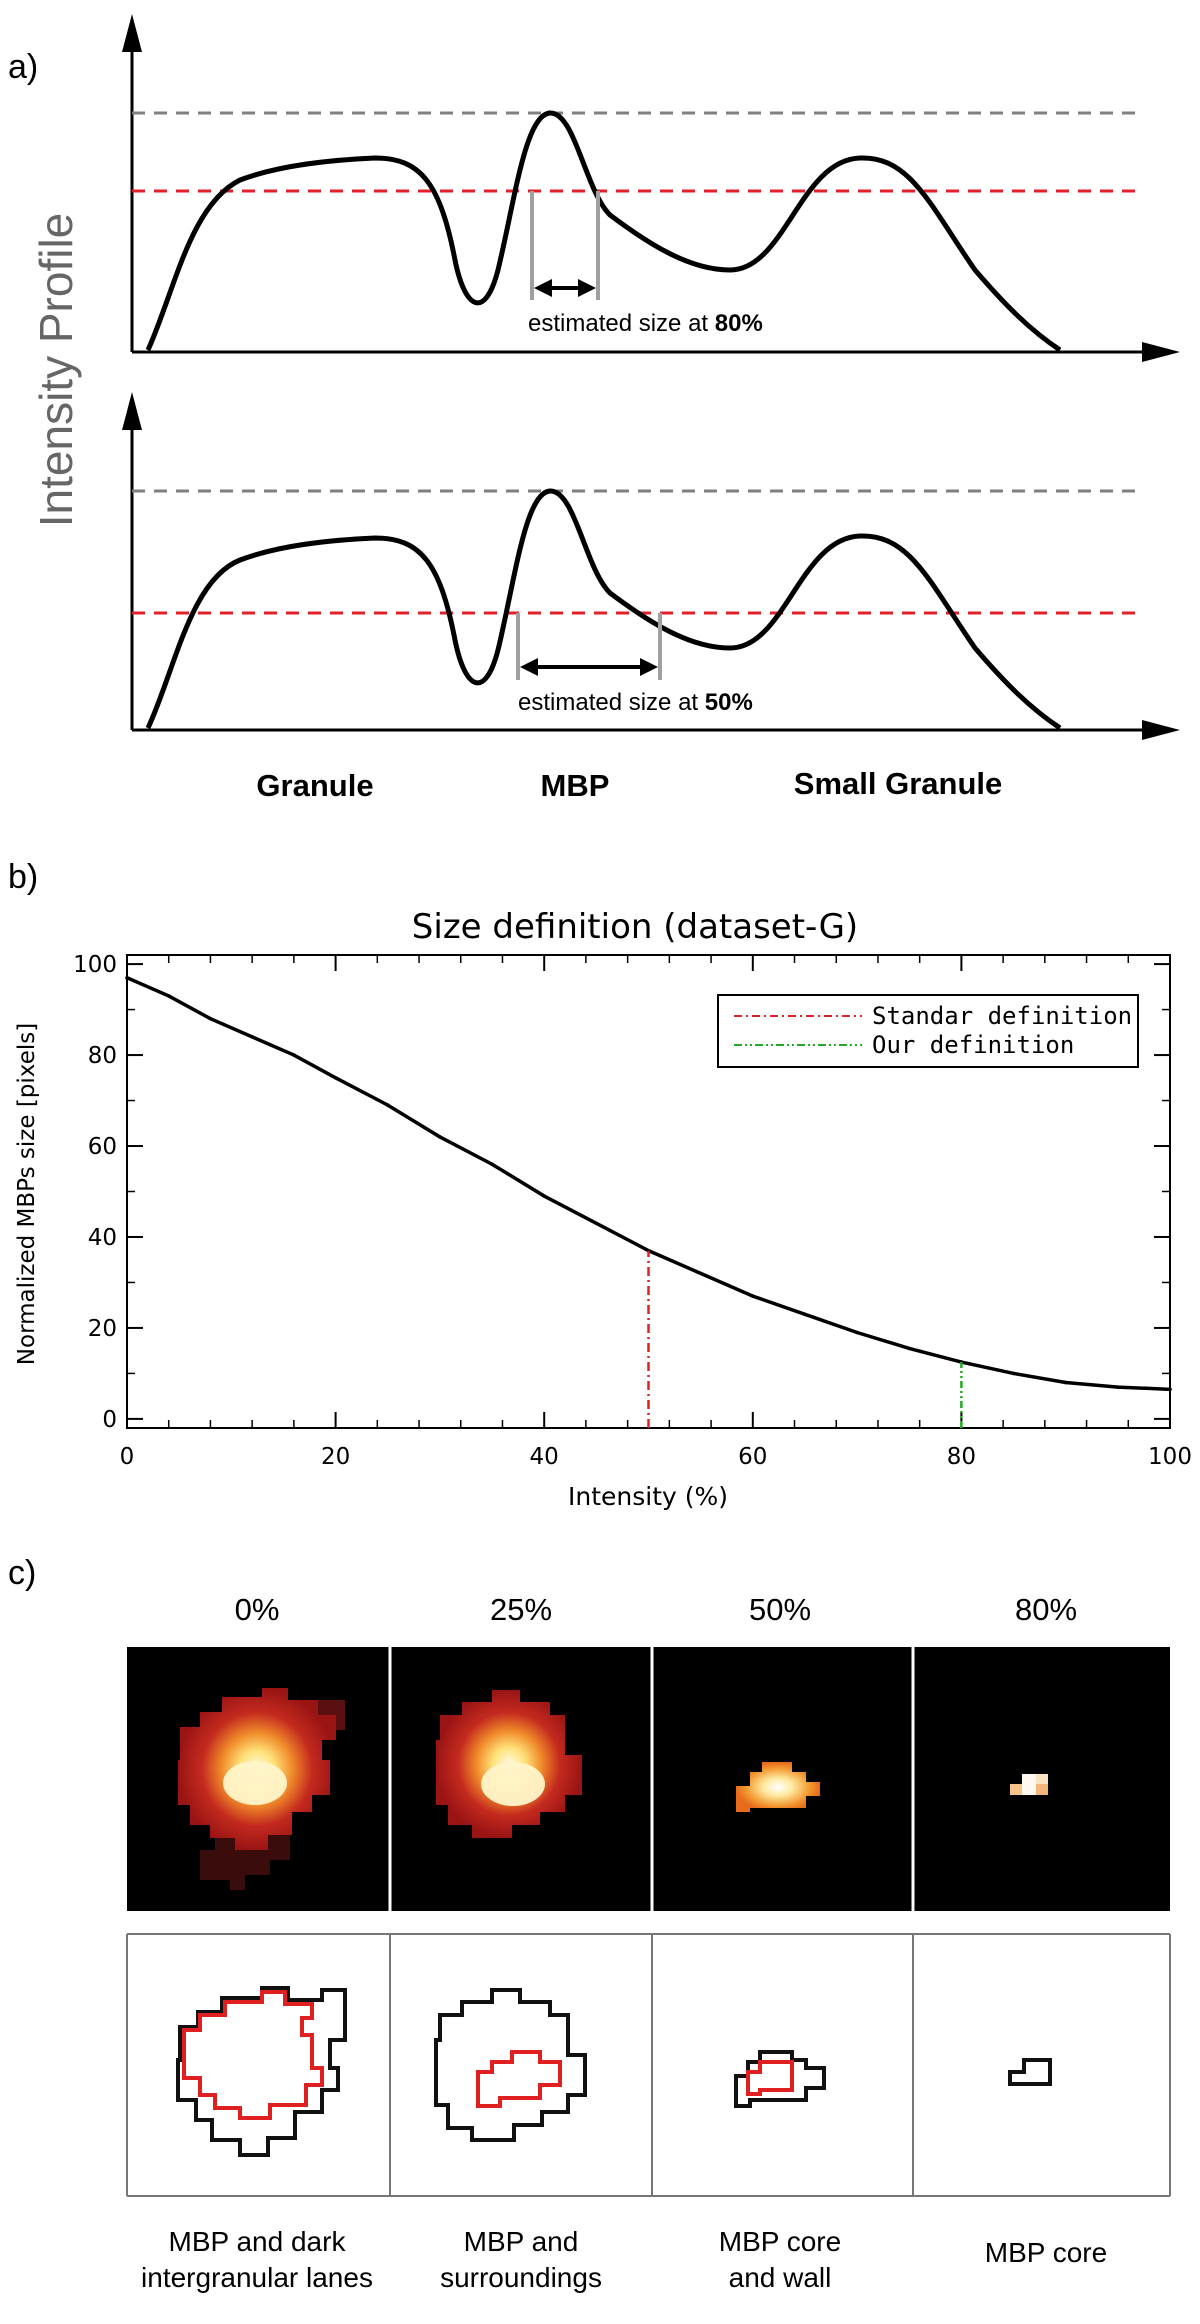  I want to click on top-y-arrow-head, so click(132, 33).